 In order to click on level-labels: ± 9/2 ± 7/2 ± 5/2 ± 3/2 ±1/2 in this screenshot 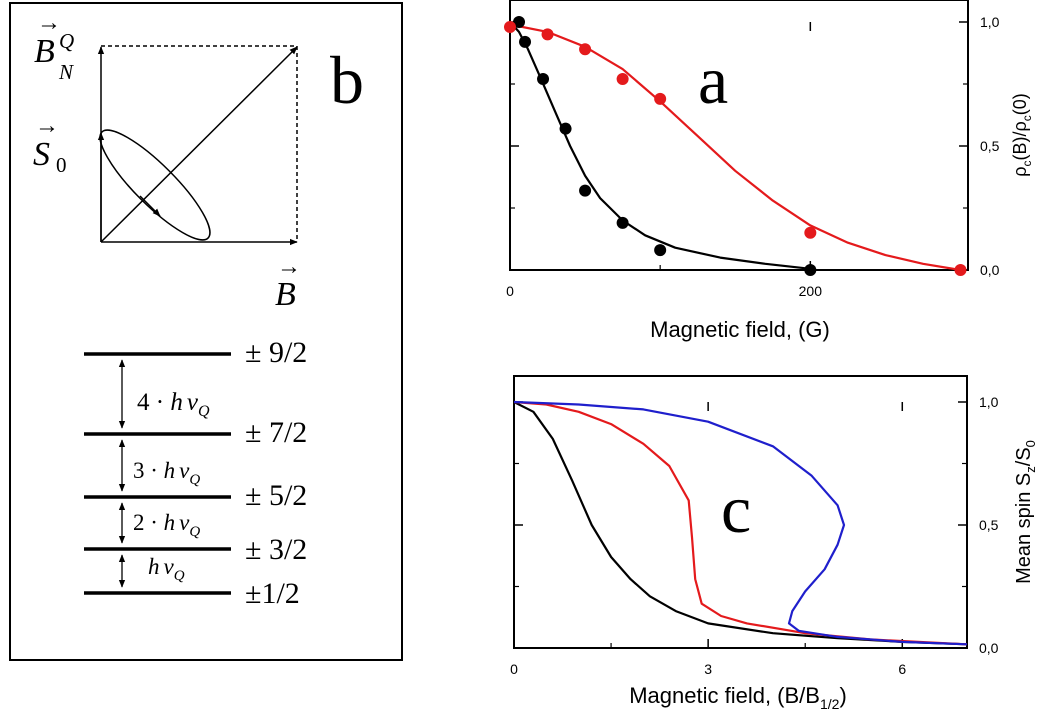, I will do `click(276, 473)`.